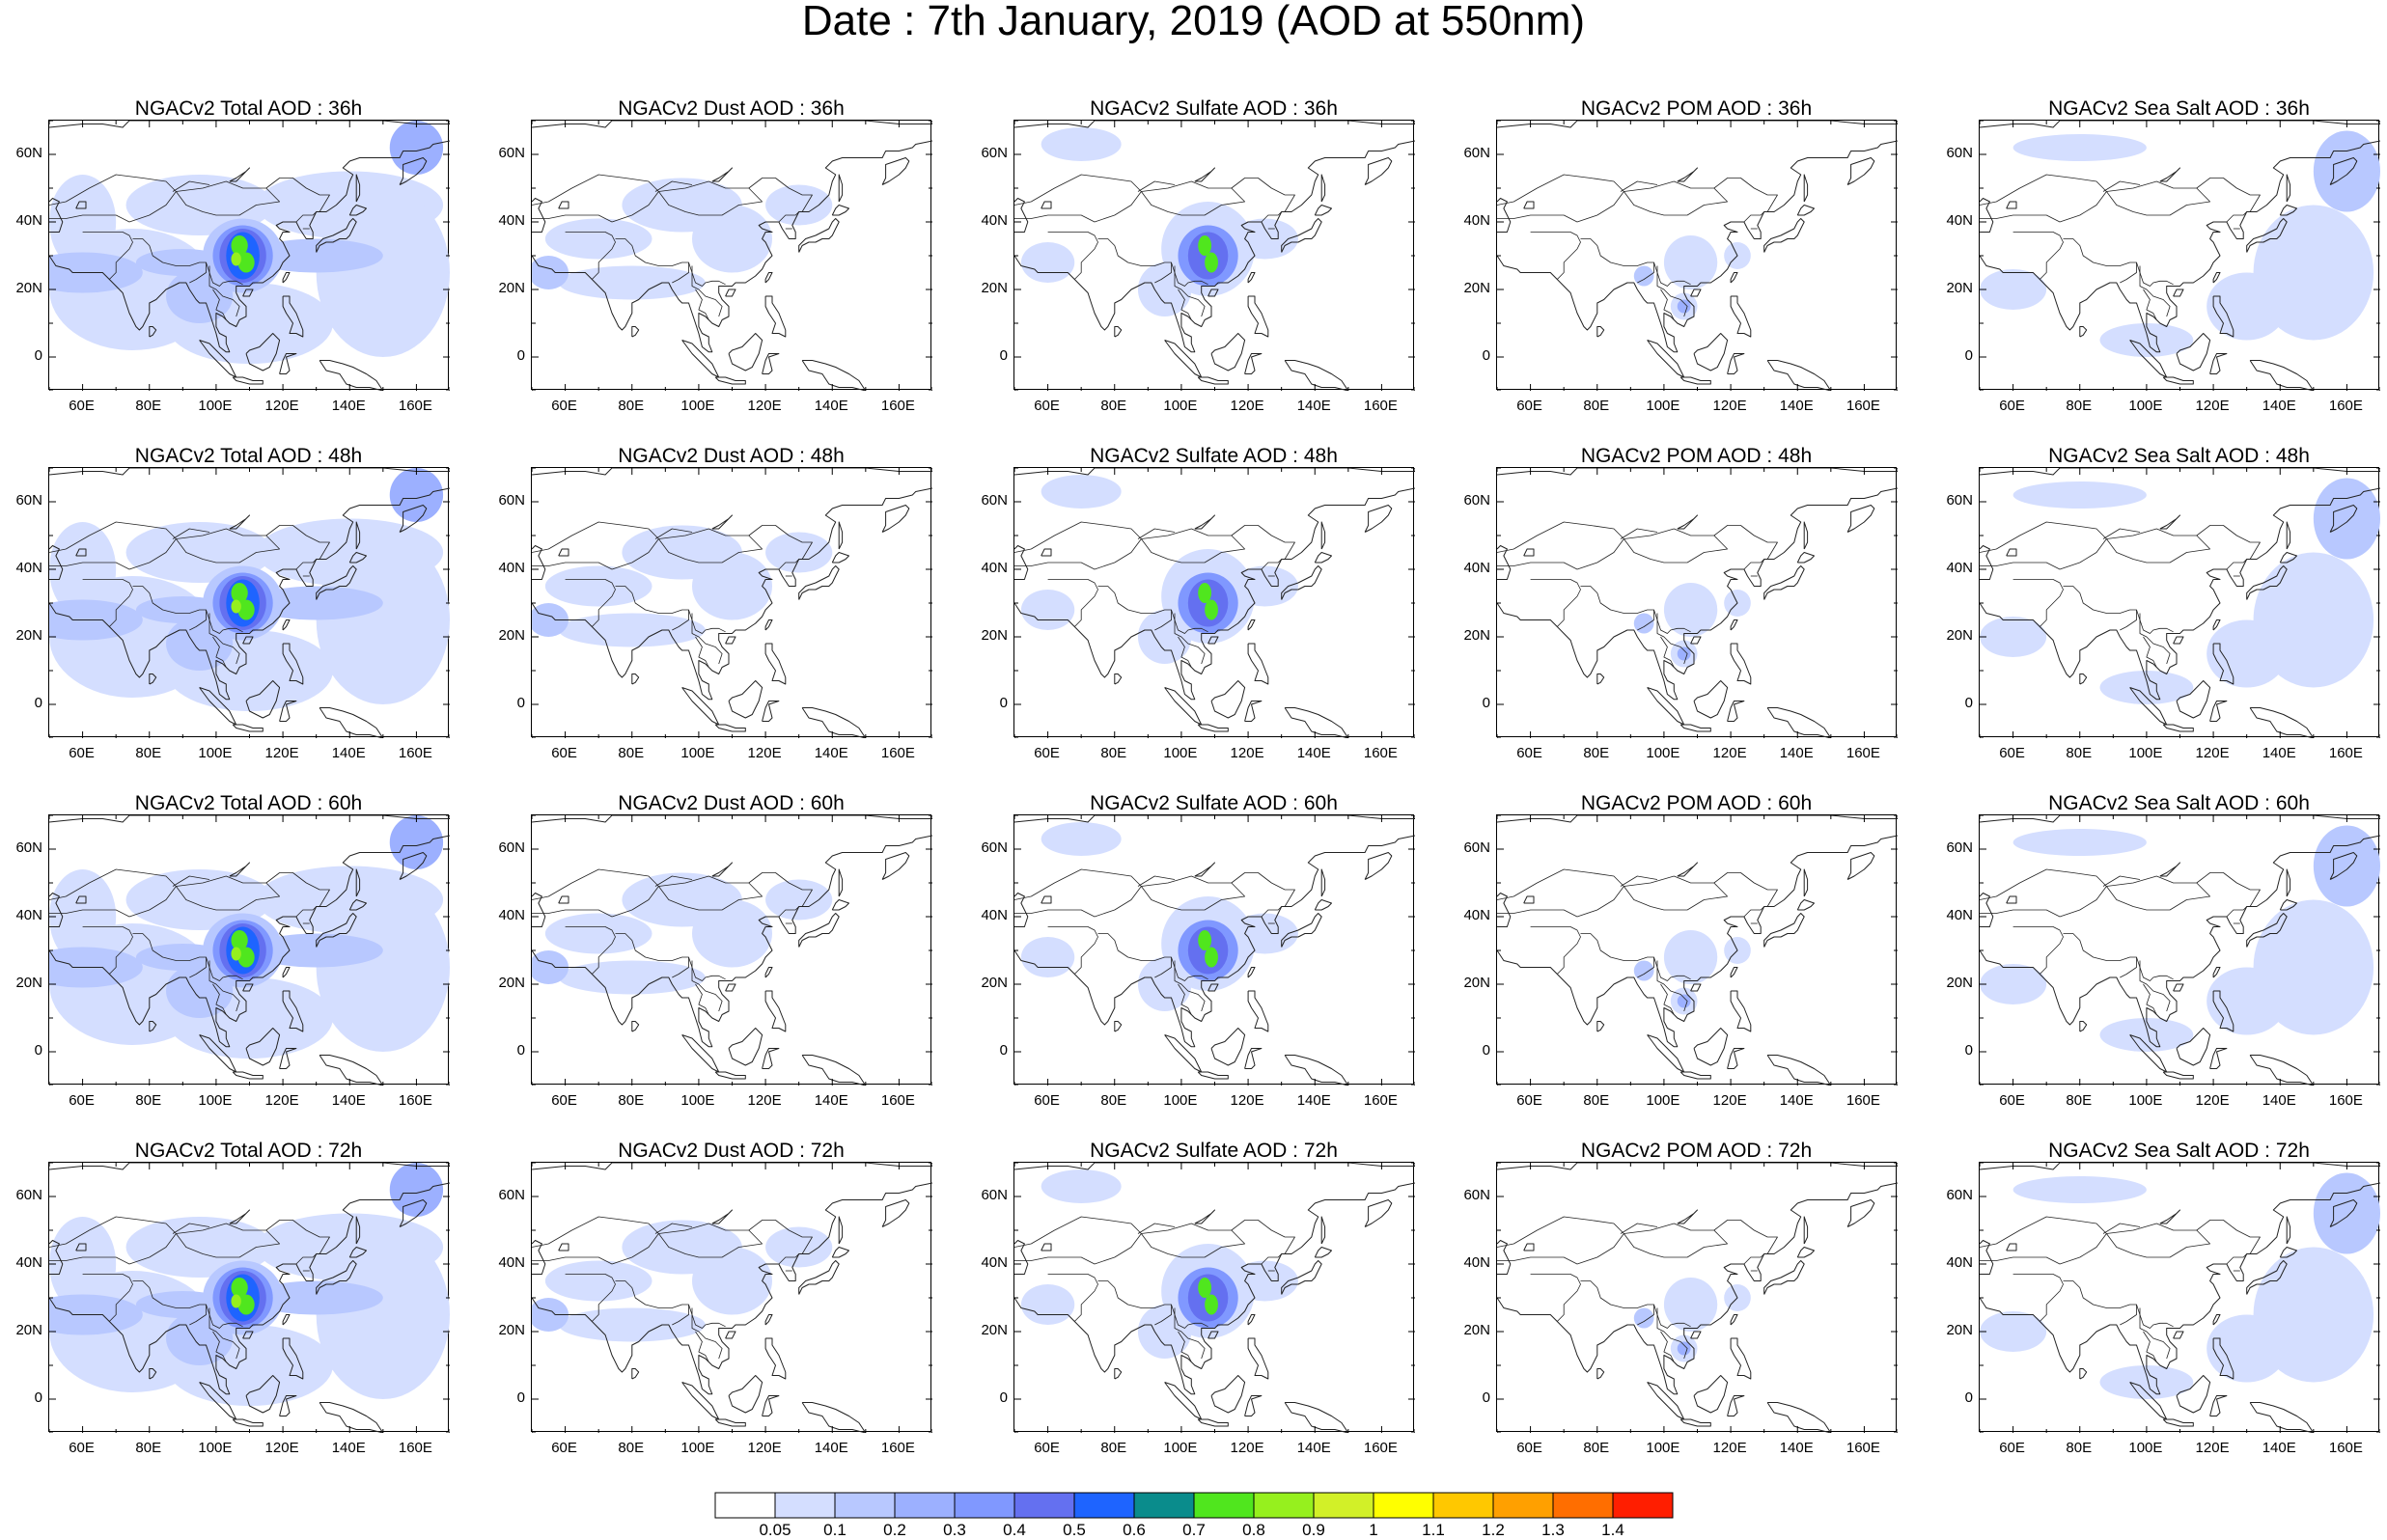  Describe the element at coordinates (1612, 1530) in the screenshot. I see `colorbar-label: 1.4` at that location.